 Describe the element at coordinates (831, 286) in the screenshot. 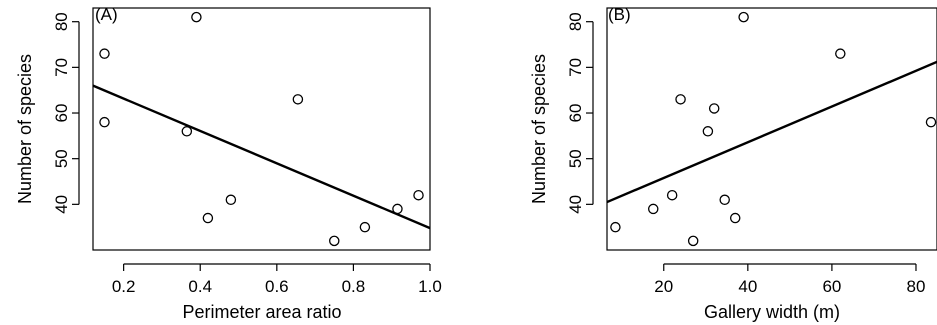

I see `x-tick-label: 60` at that location.